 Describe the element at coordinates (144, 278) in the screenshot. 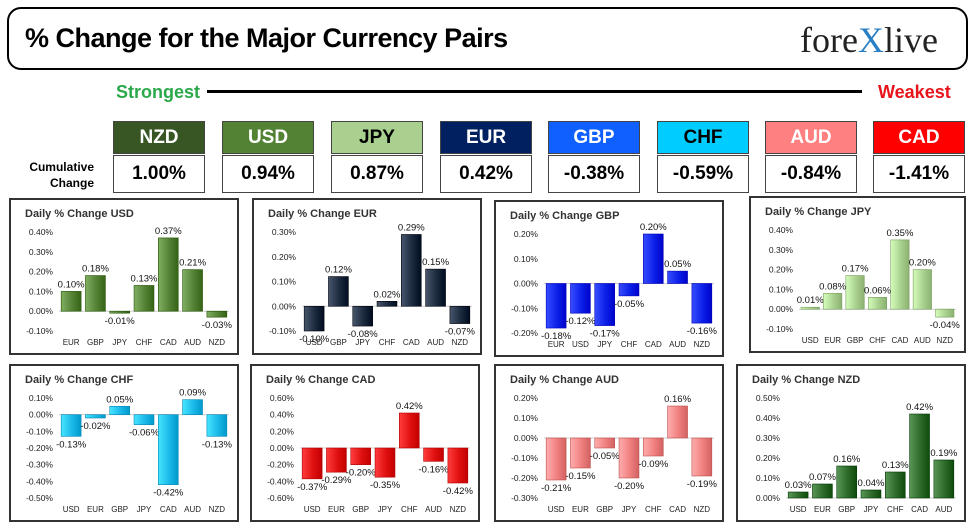

I see `data-label: 0.13%` at that location.